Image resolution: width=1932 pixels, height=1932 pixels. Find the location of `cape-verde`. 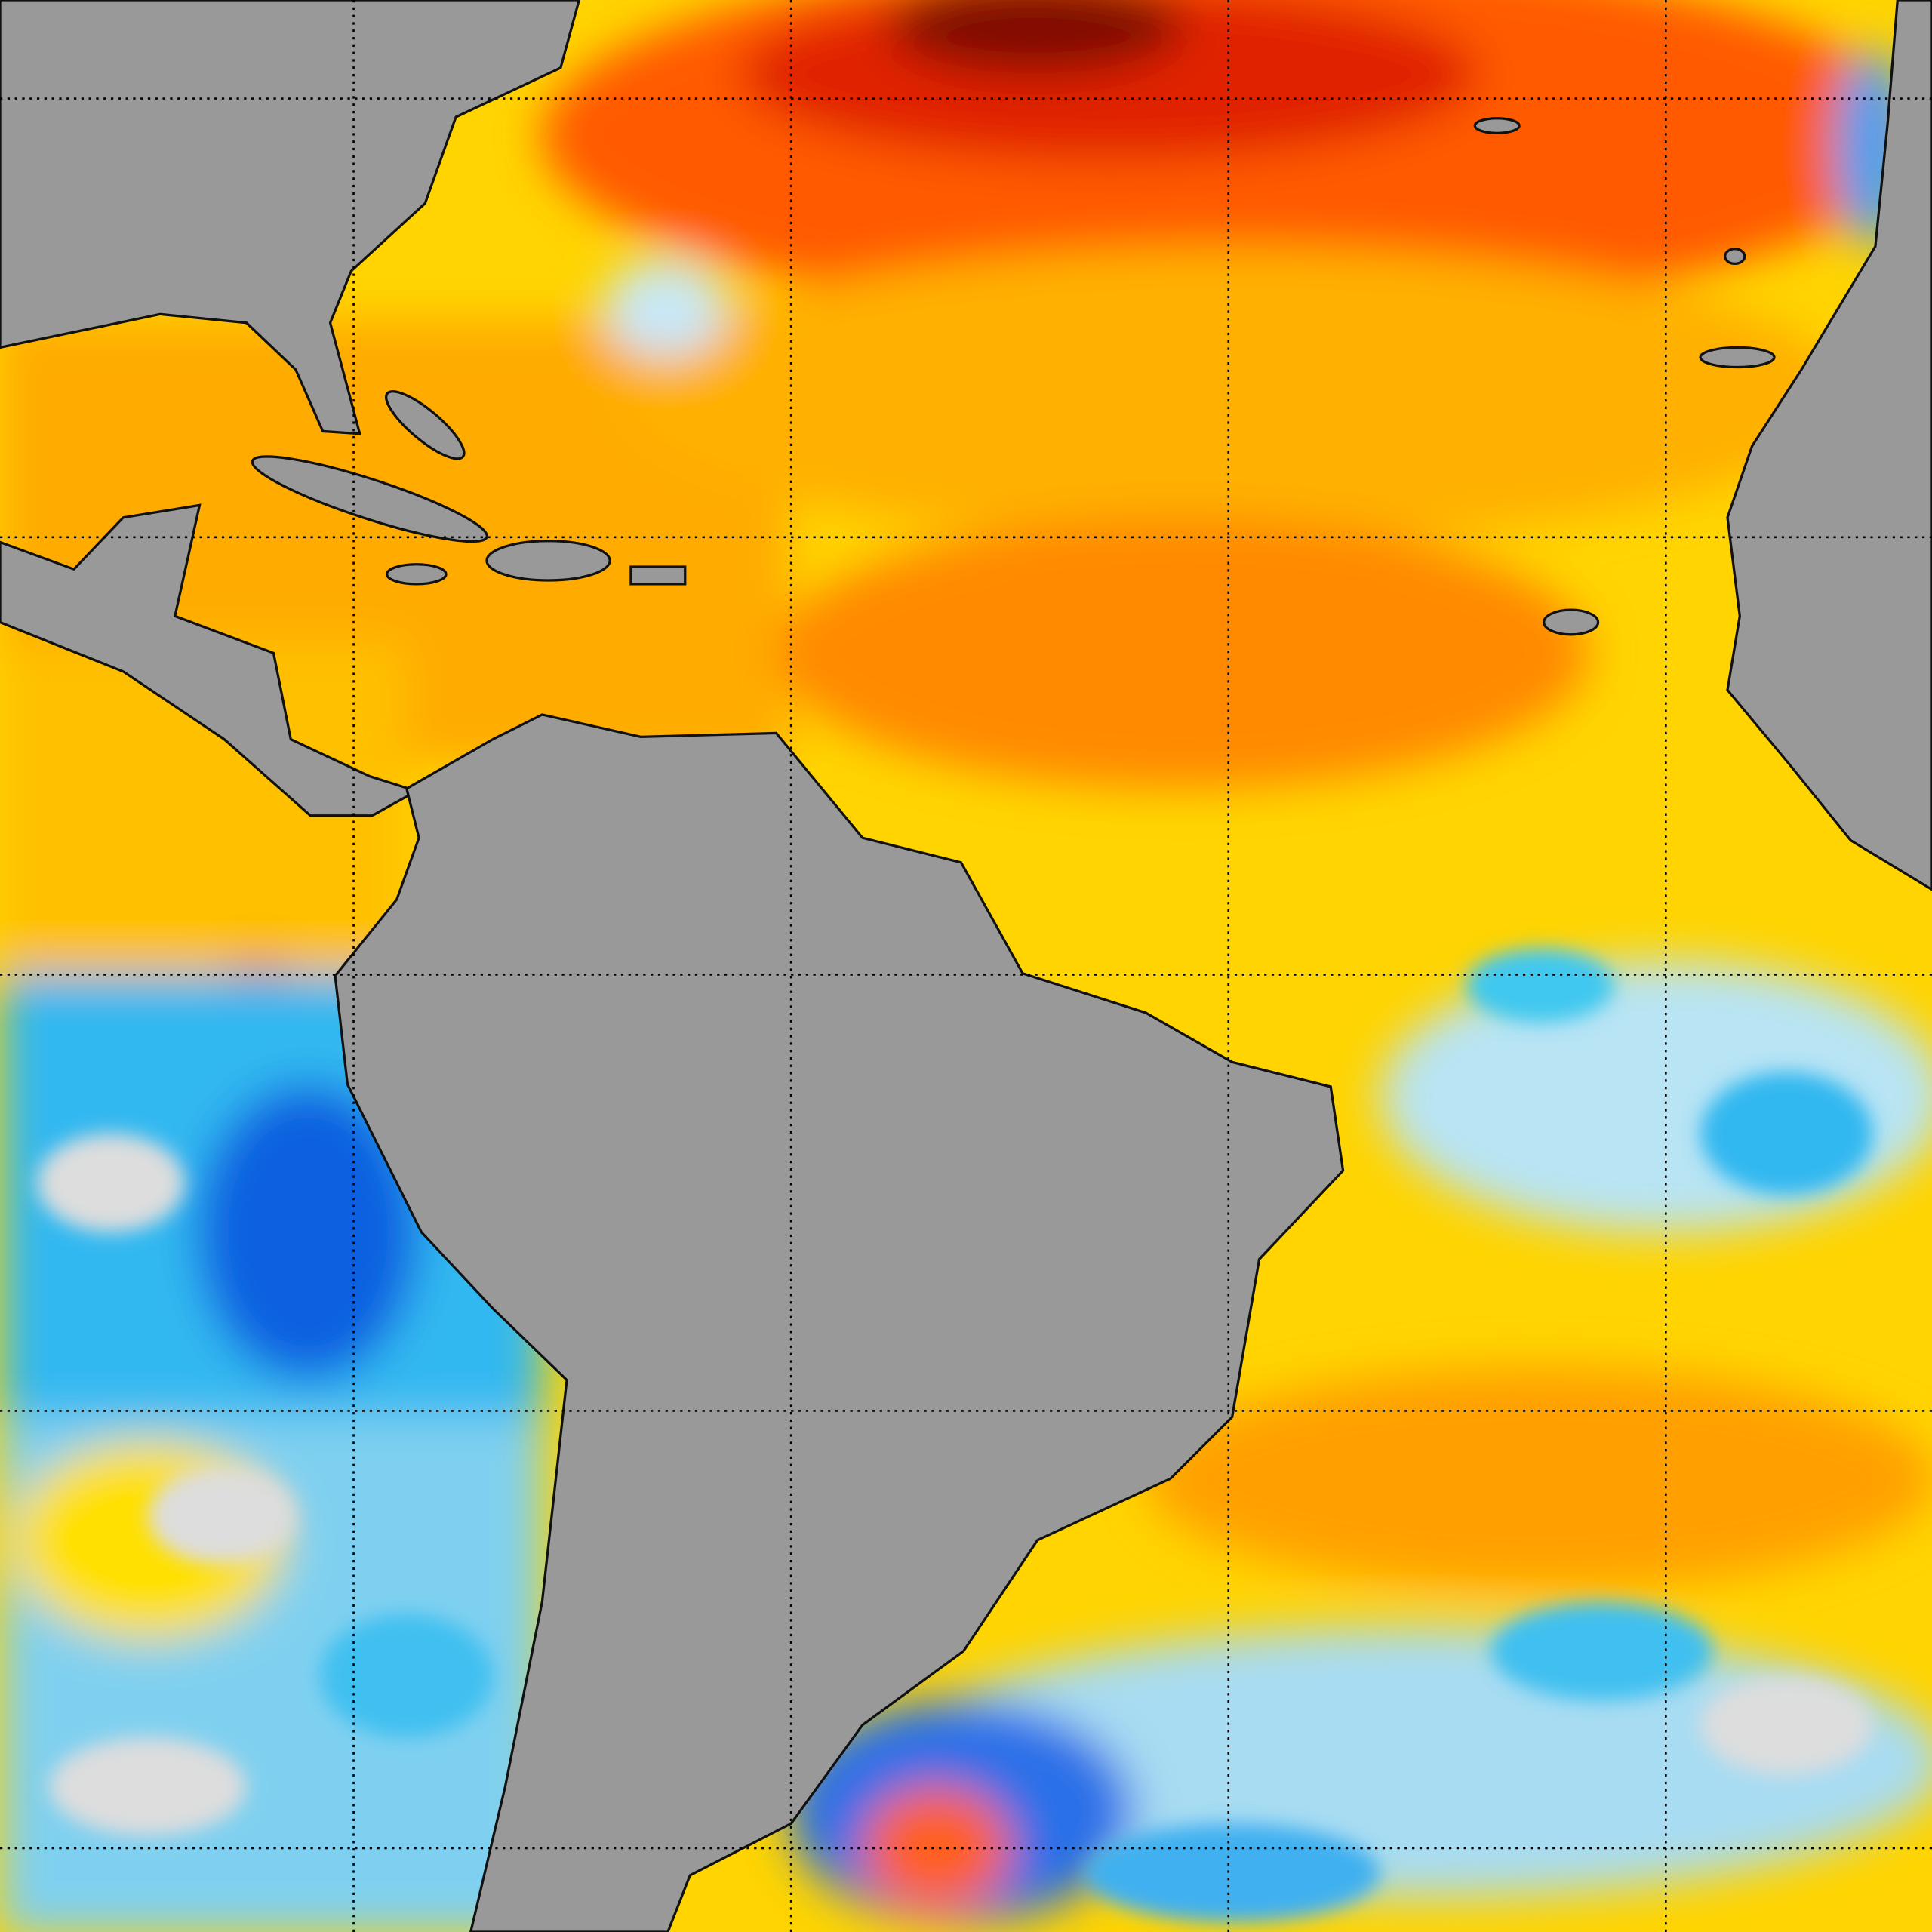

cape-verde is located at coordinates (1571, 622).